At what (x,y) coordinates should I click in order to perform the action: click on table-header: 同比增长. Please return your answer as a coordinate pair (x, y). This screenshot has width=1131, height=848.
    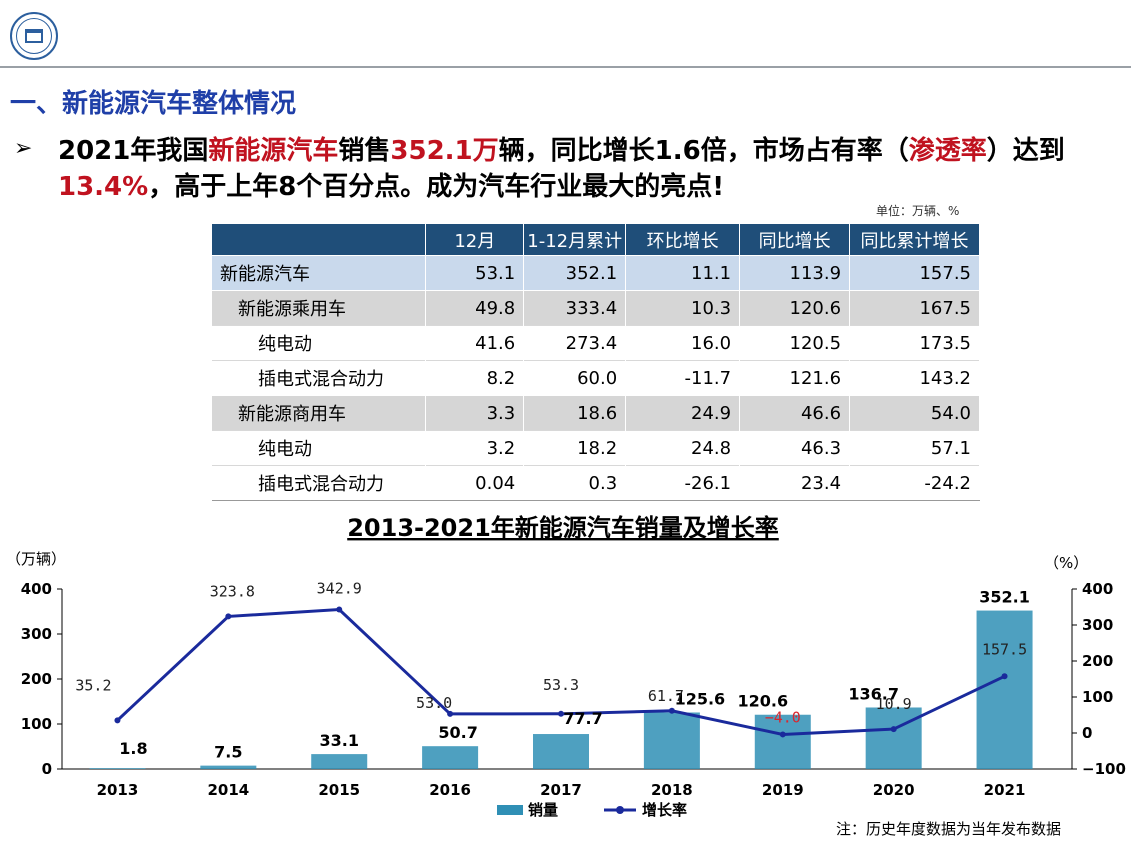
    Looking at the image, I should click on (795, 240).